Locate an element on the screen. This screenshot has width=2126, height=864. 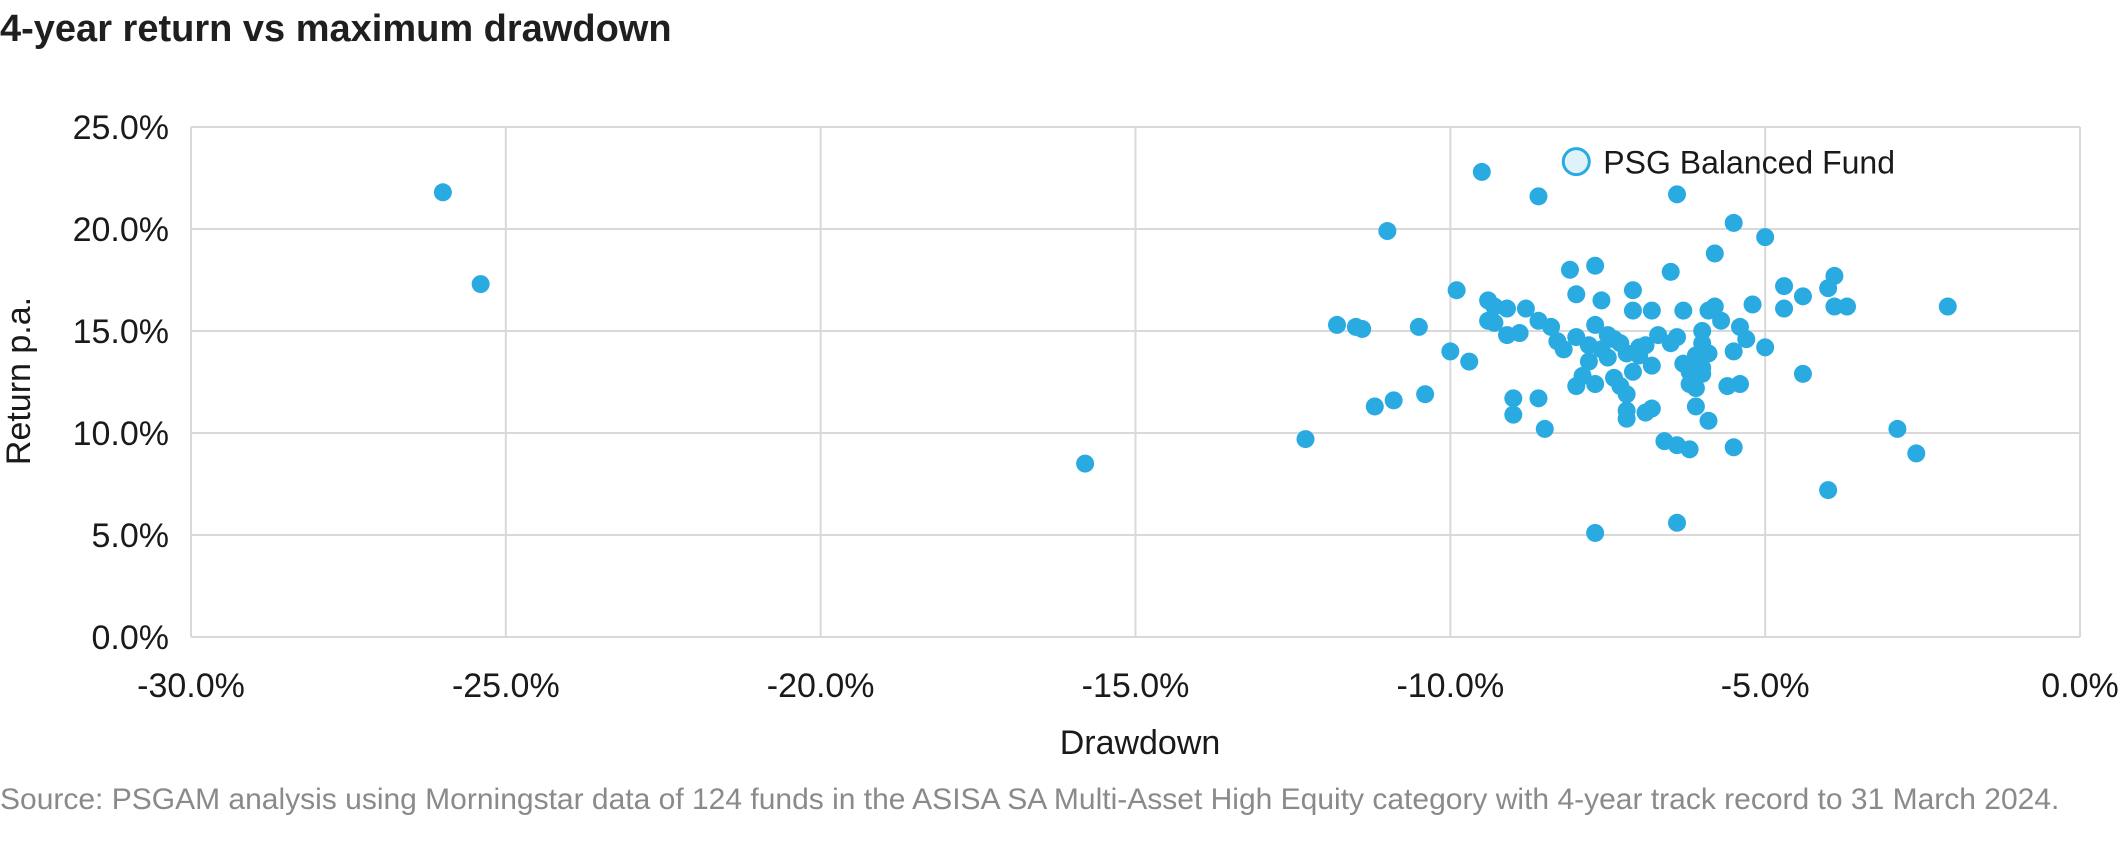
y-tick-label: 0.0% is located at coordinates (131, 638).